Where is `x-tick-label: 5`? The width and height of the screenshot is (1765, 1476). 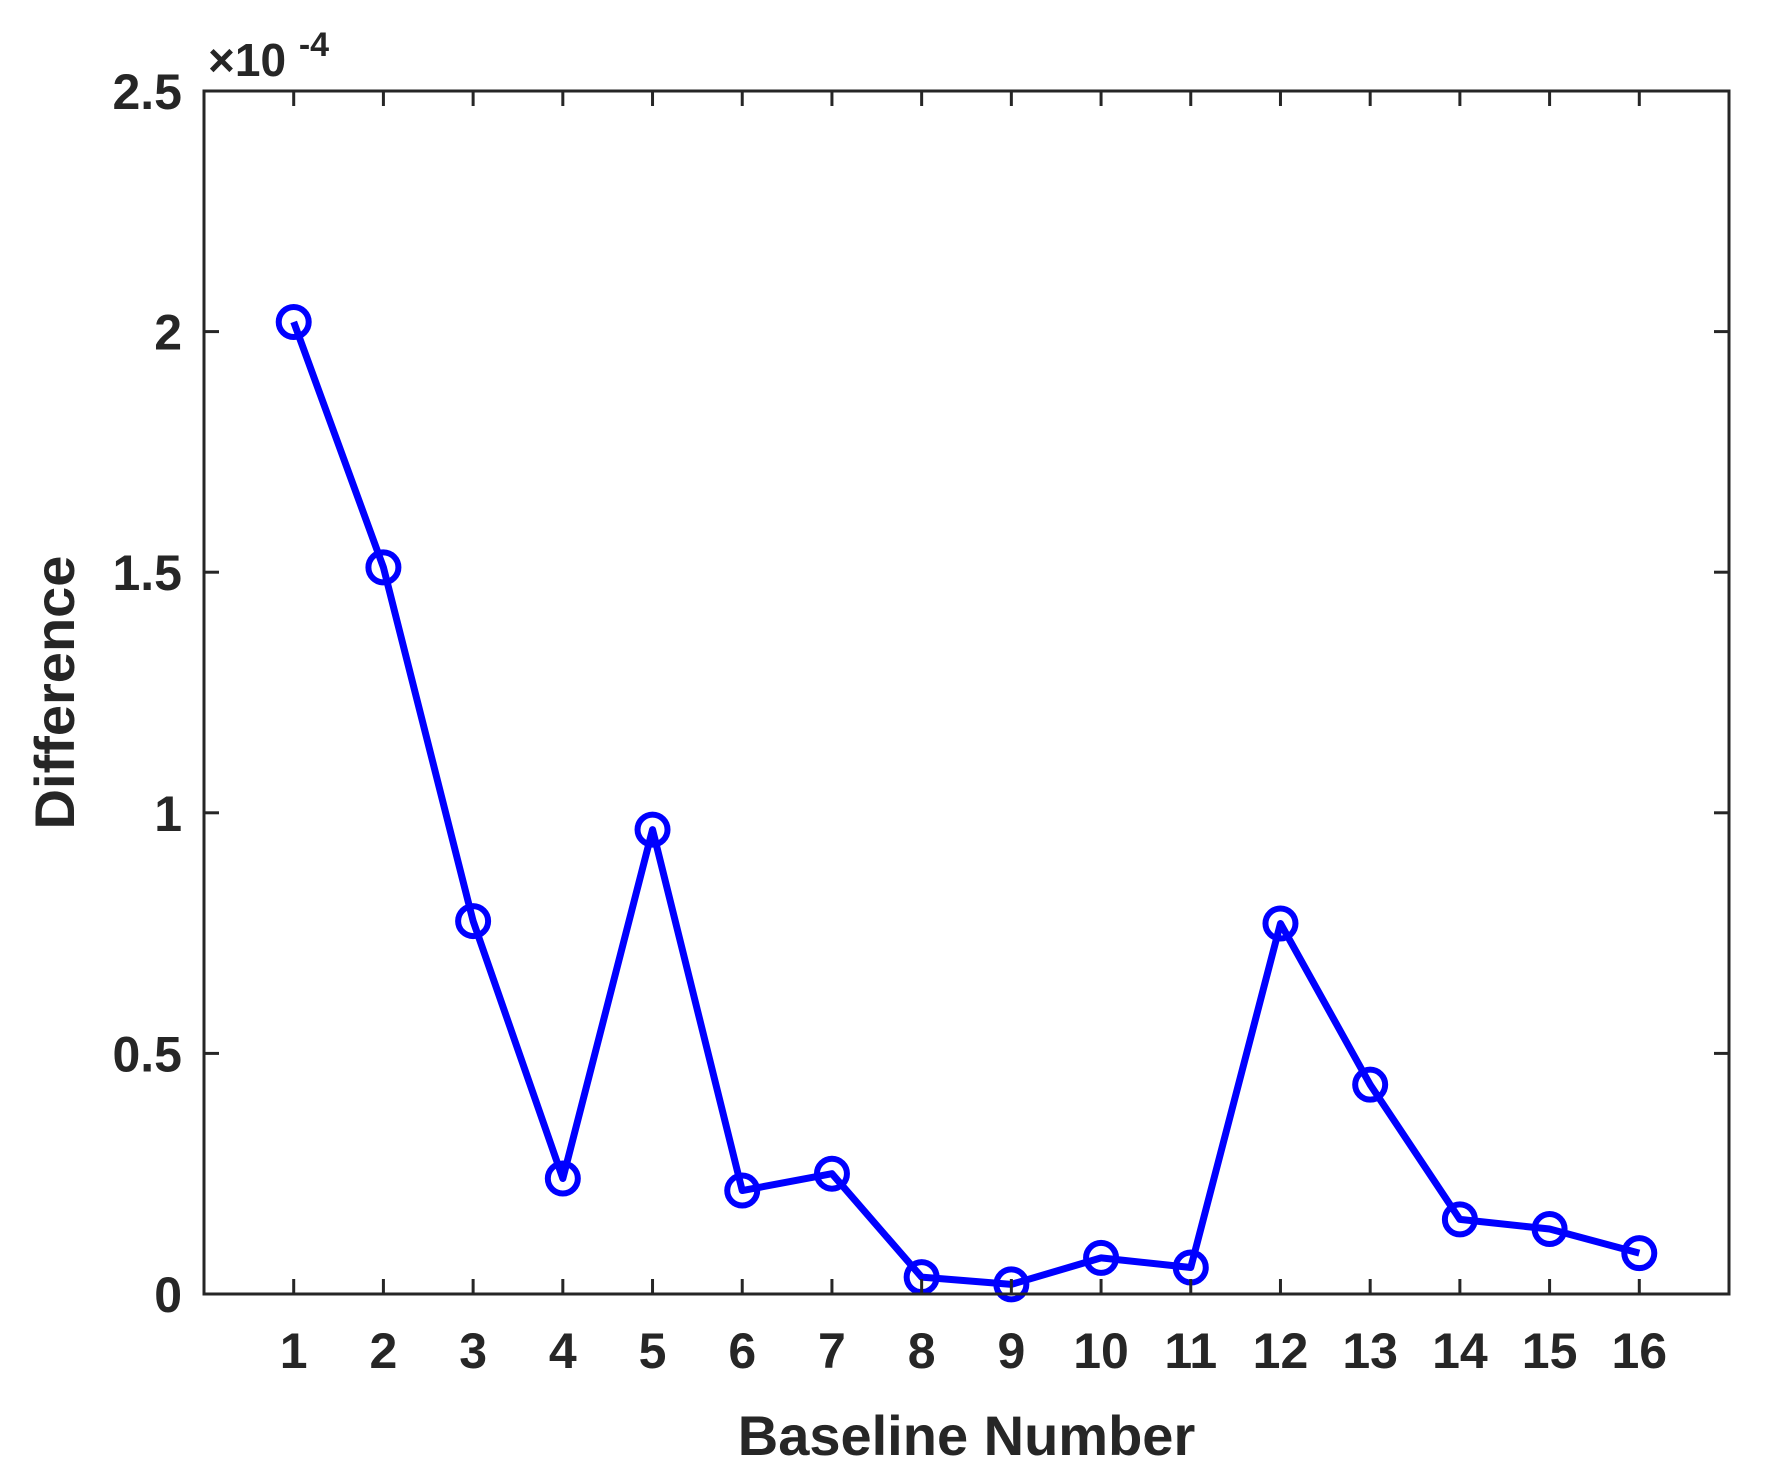 x-tick-label: 5 is located at coordinates (653, 1351).